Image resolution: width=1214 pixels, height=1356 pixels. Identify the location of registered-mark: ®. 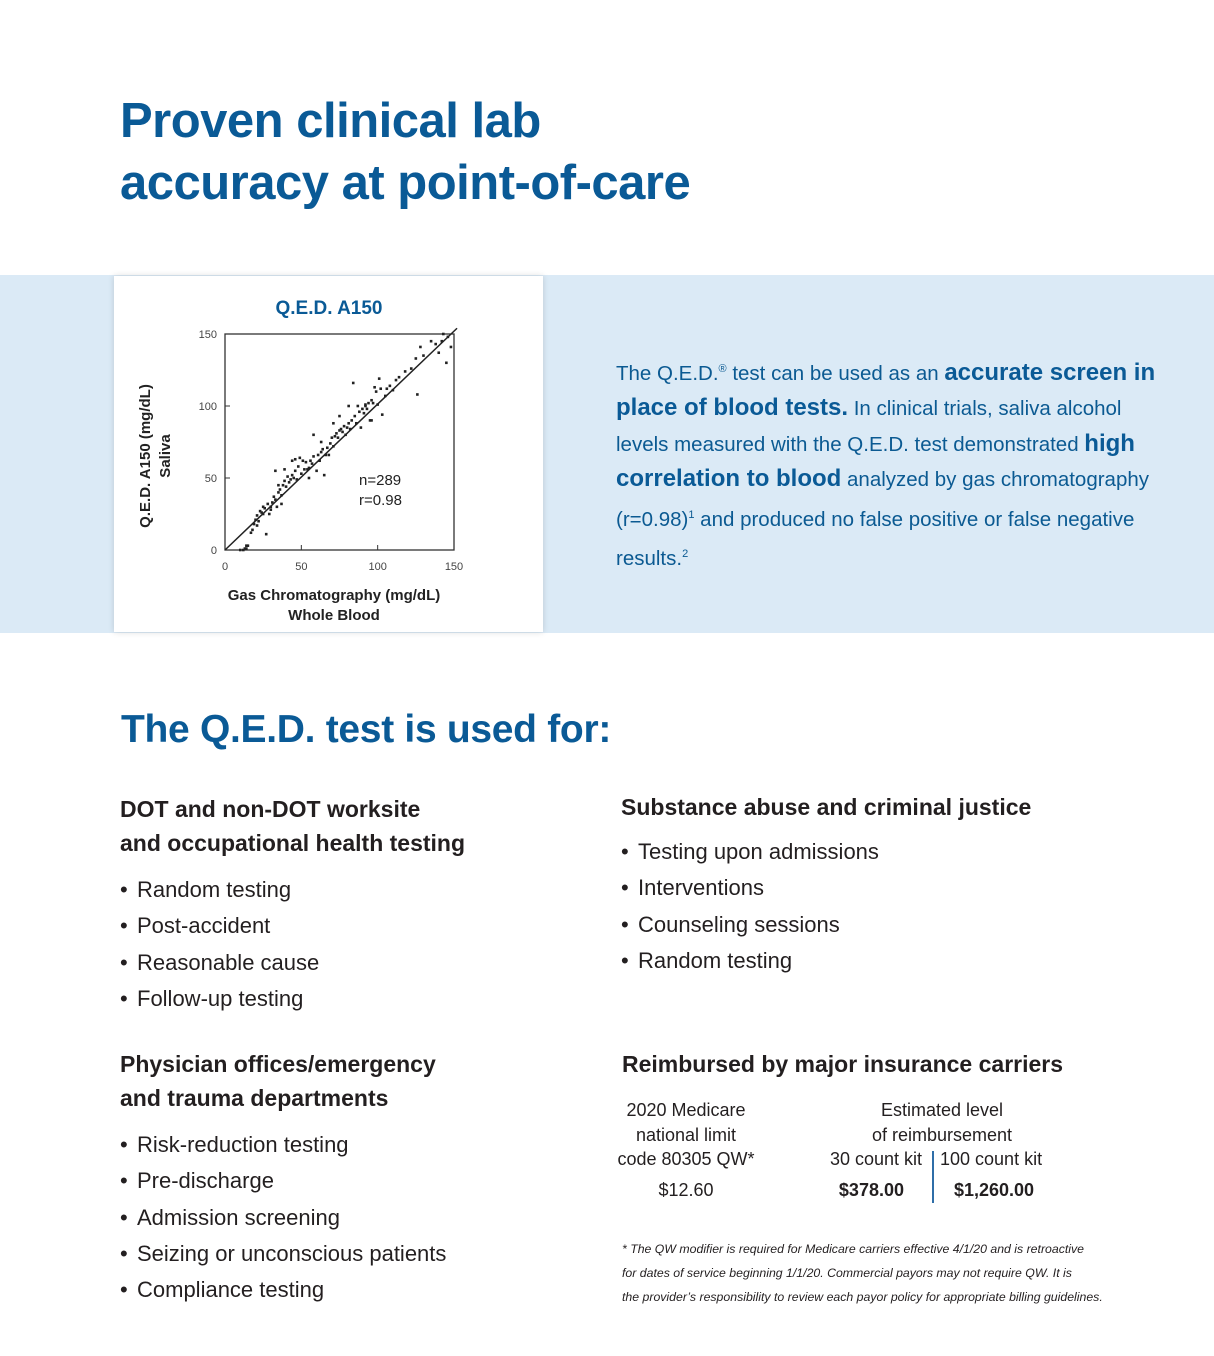
(722, 369).